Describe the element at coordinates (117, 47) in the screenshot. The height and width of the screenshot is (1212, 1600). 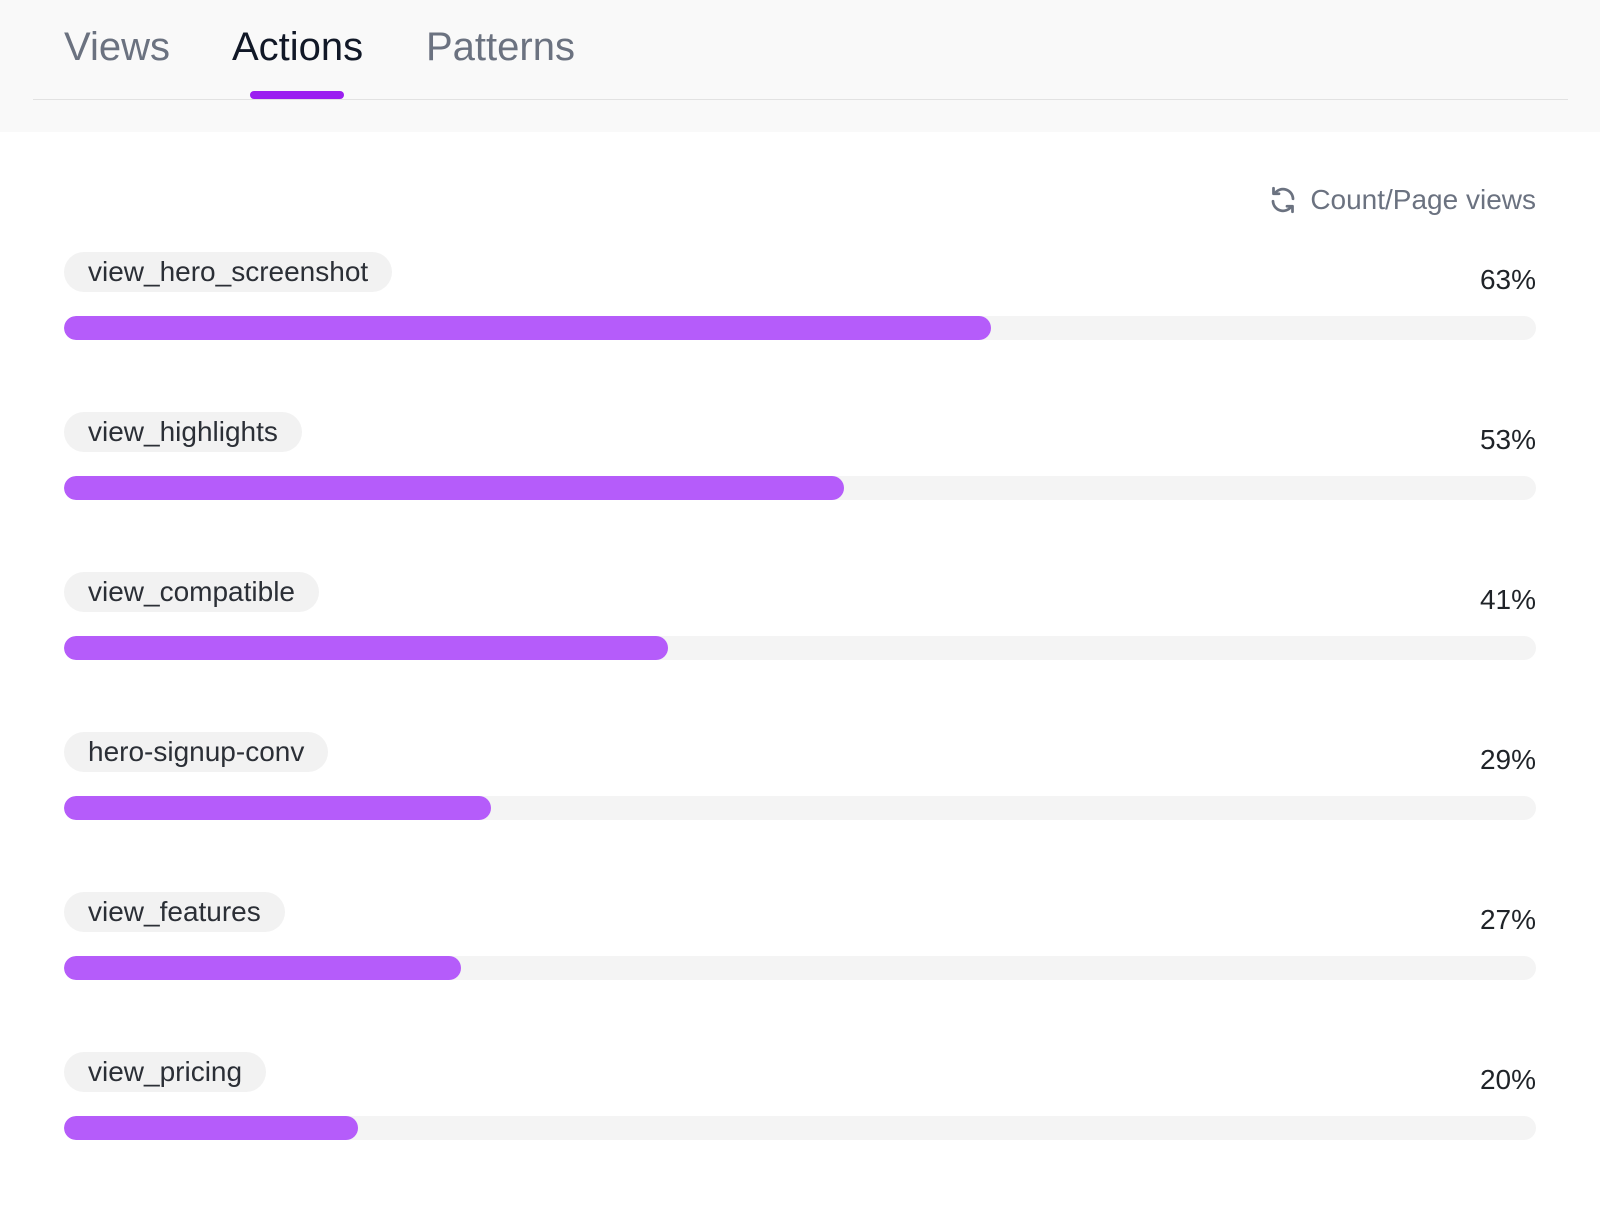
I see `tab-views: Views` at that location.